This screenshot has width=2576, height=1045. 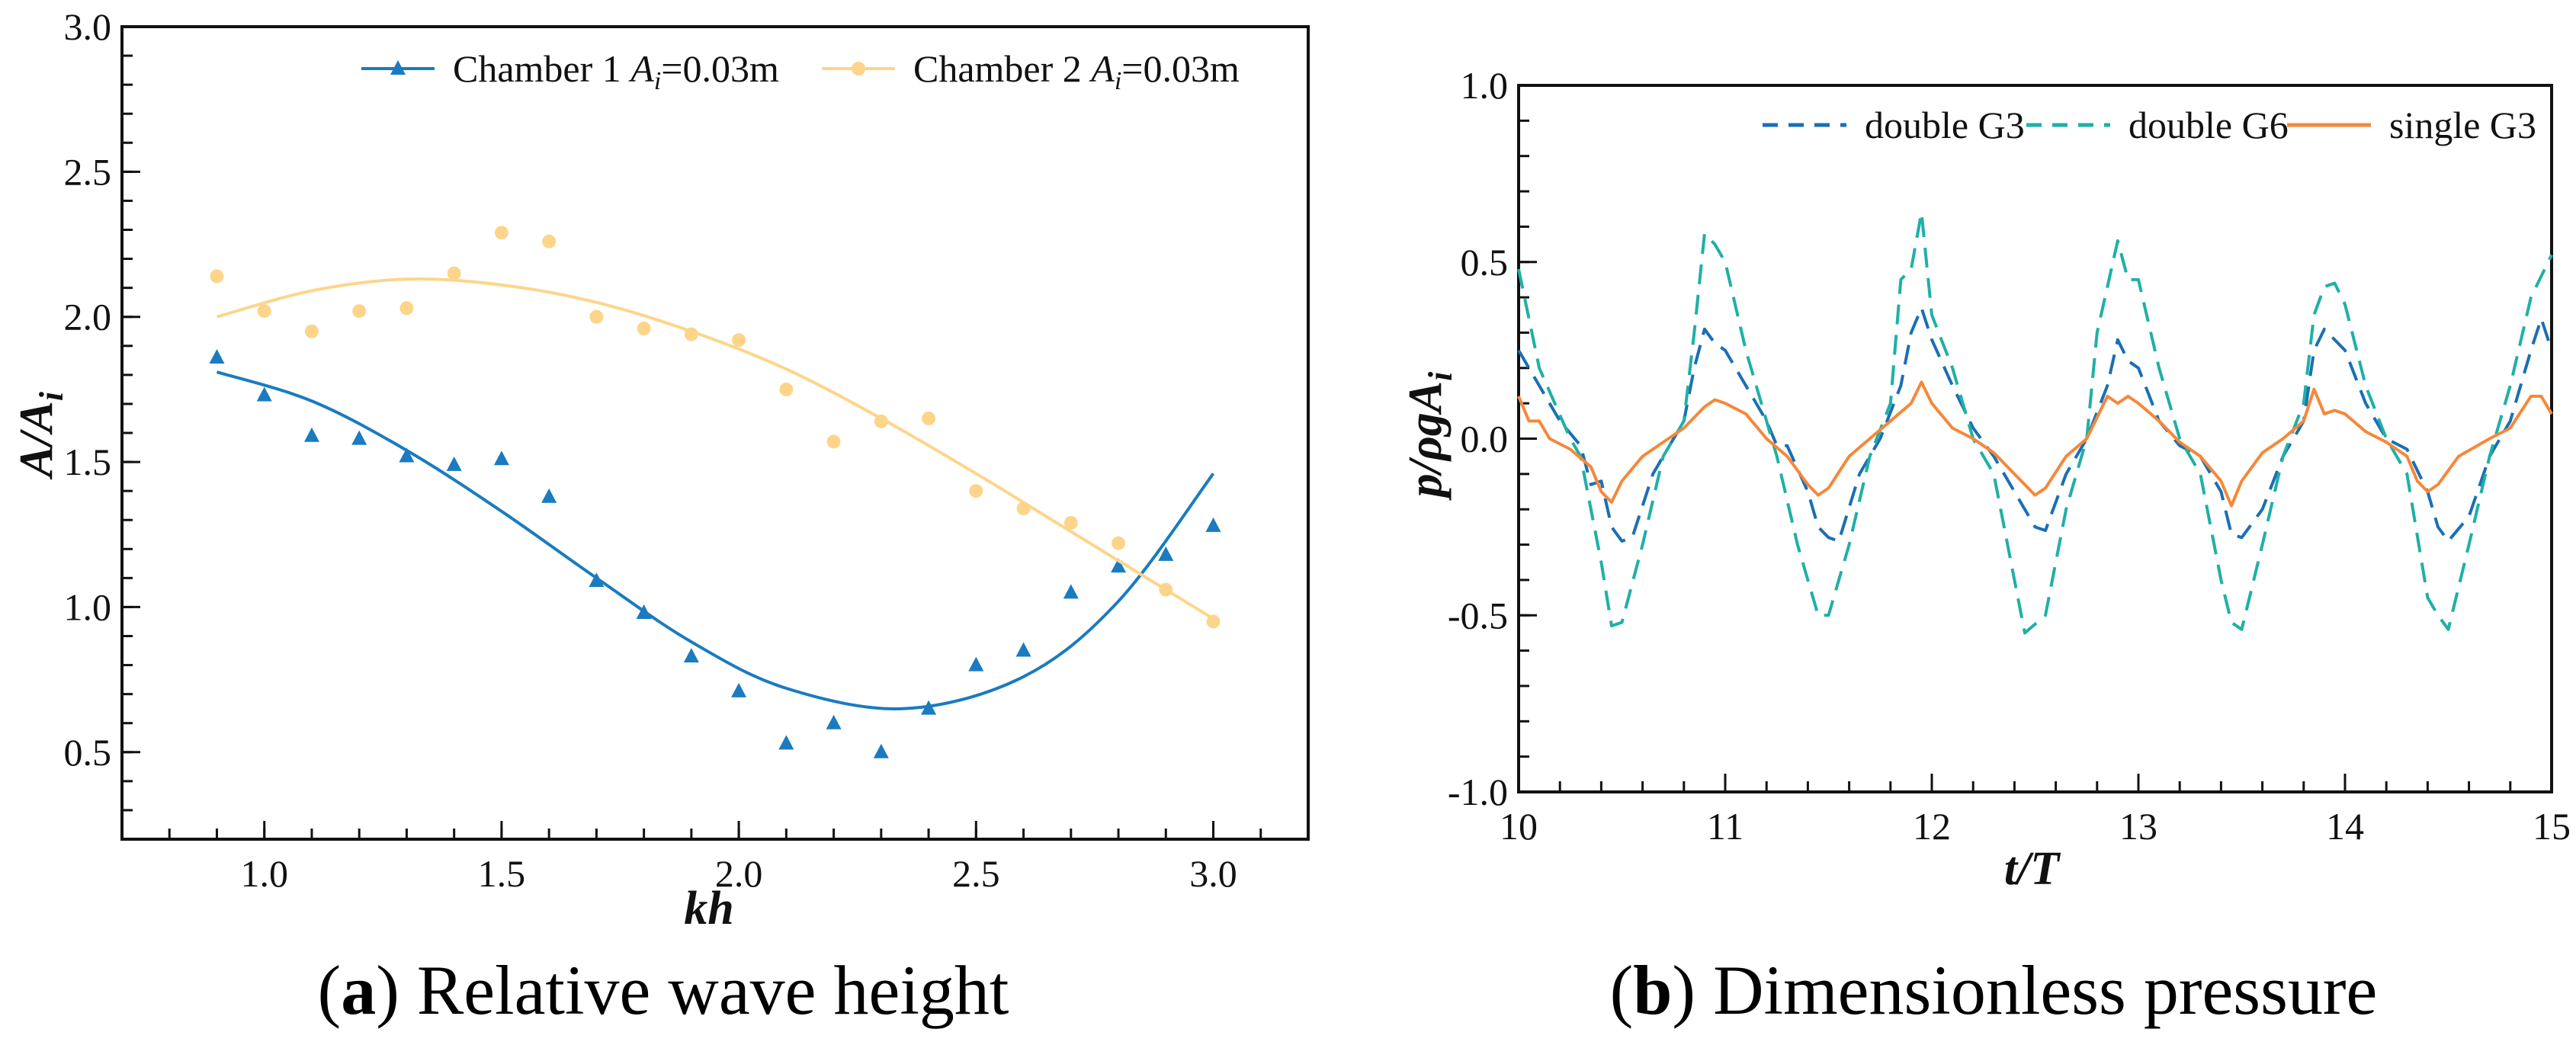 I want to click on x-tick-label: 3.0, so click(x=1213, y=873).